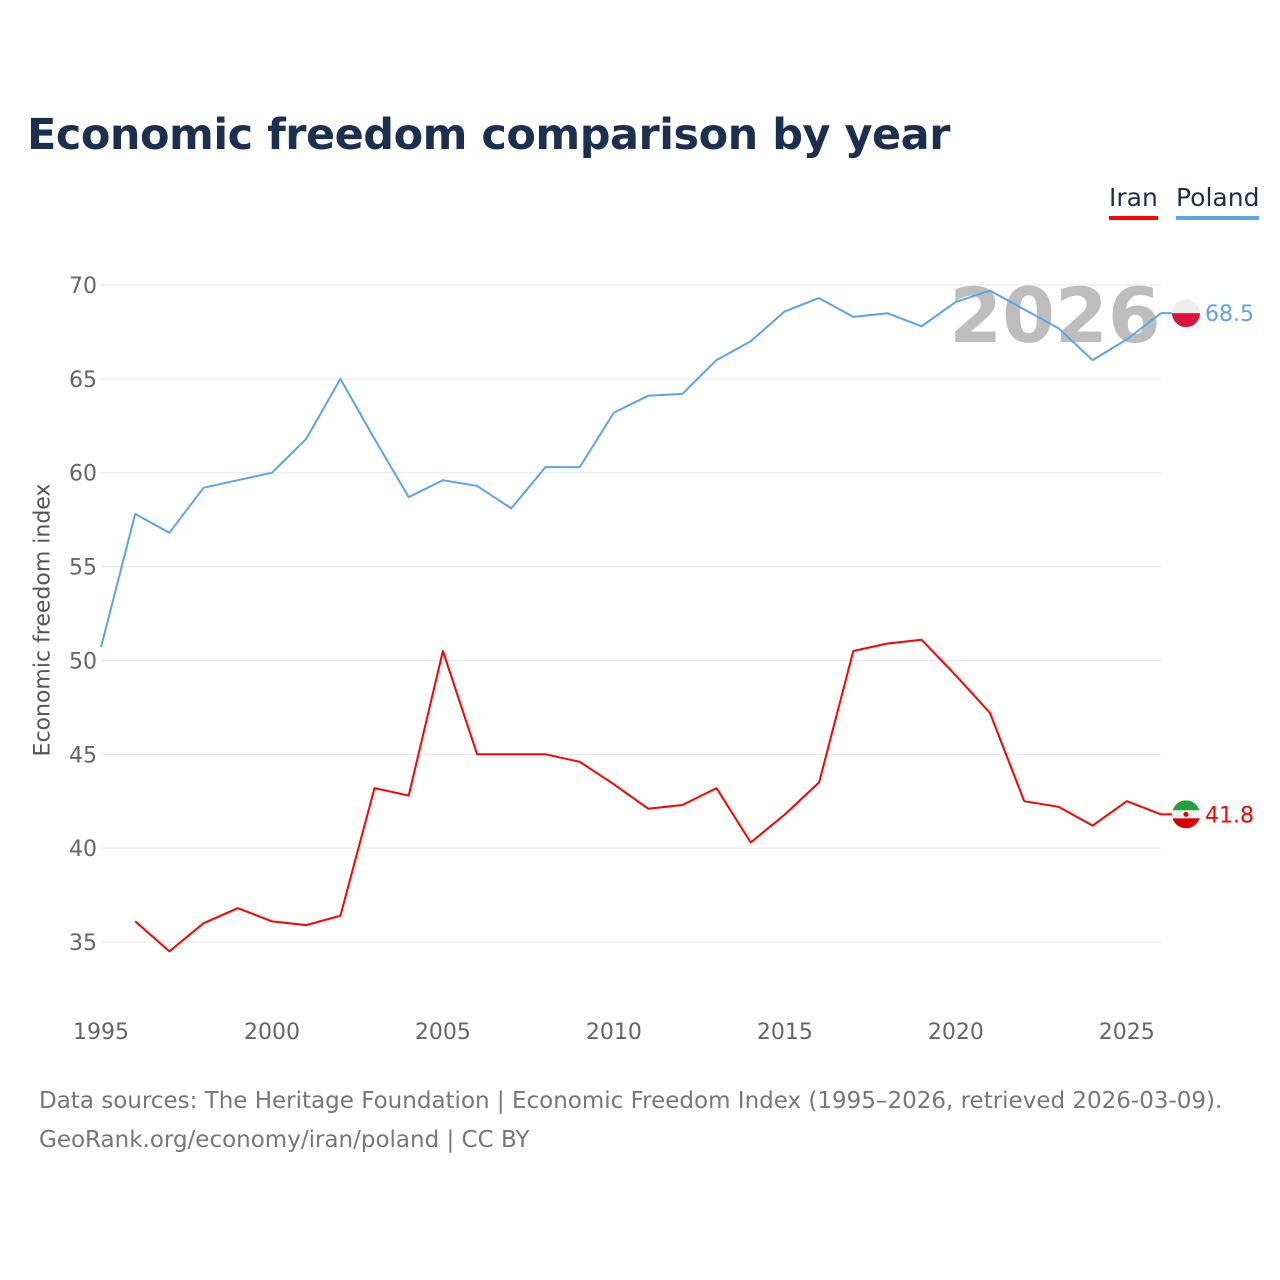  I want to click on x-tick-label: 2005, so click(443, 1032).